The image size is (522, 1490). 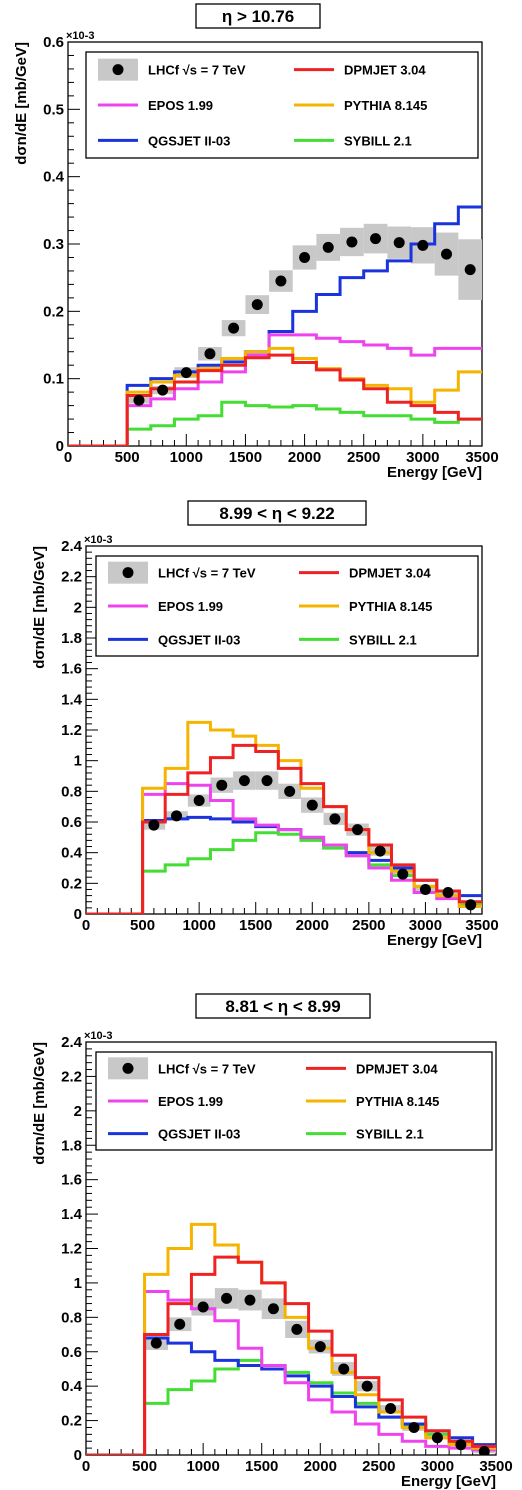 What do you see at coordinates (198, 925) in the screenshot?
I see `x-tick-label: 1000` at bounding box center [198, 925].